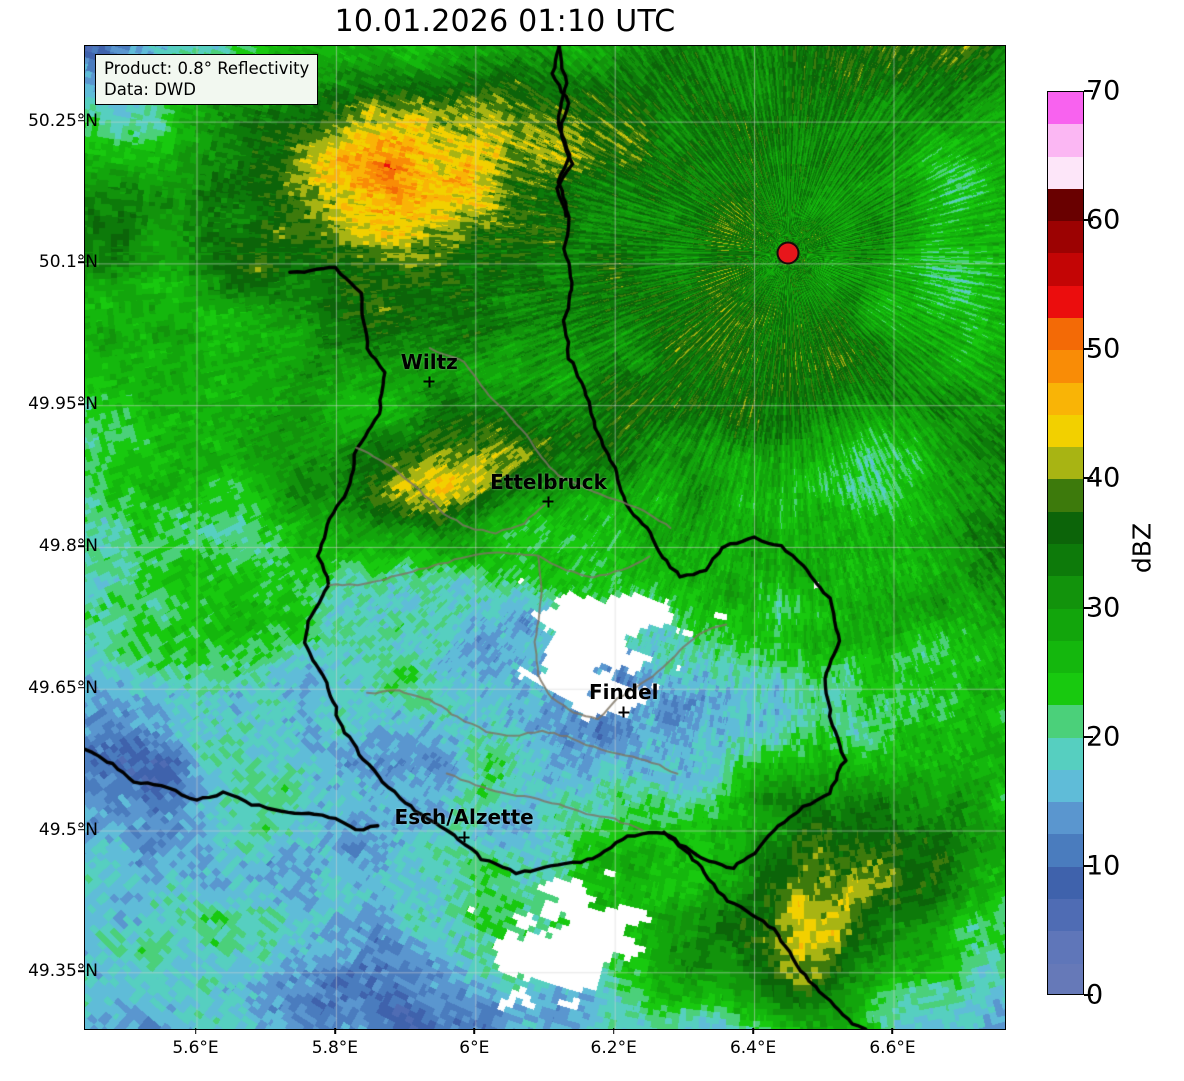 This screenshot has height=1081, width=1184. Describe the element at coordinates (429, 382) in the screenshot. I see `city-marker-wiltz` at that location.